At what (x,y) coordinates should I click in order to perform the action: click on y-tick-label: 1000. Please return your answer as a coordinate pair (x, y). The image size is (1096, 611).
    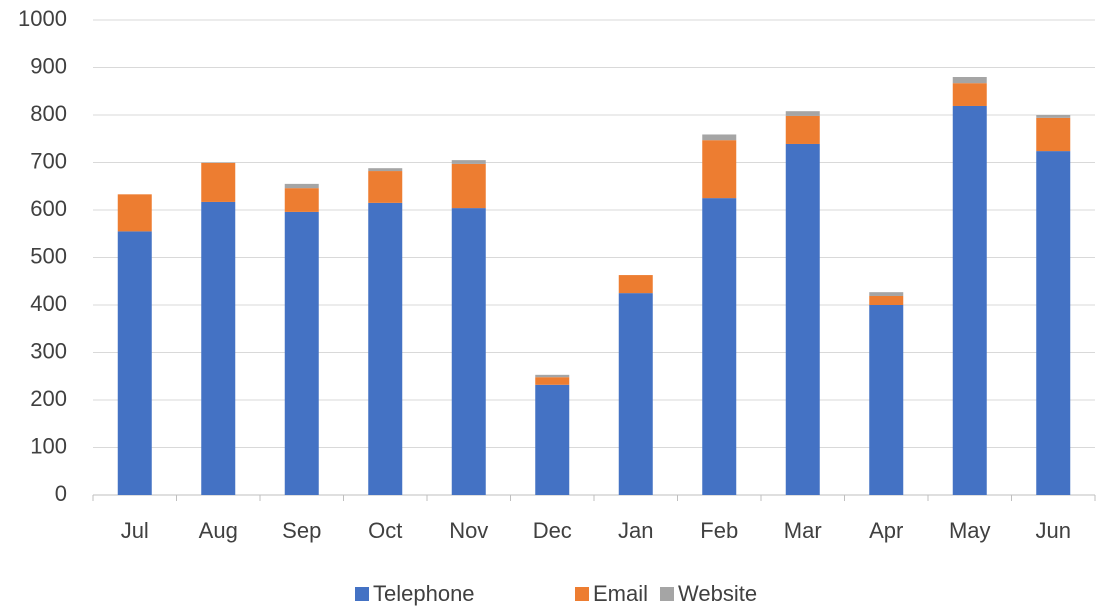
    Looking at the image, I should click on (42, 18).